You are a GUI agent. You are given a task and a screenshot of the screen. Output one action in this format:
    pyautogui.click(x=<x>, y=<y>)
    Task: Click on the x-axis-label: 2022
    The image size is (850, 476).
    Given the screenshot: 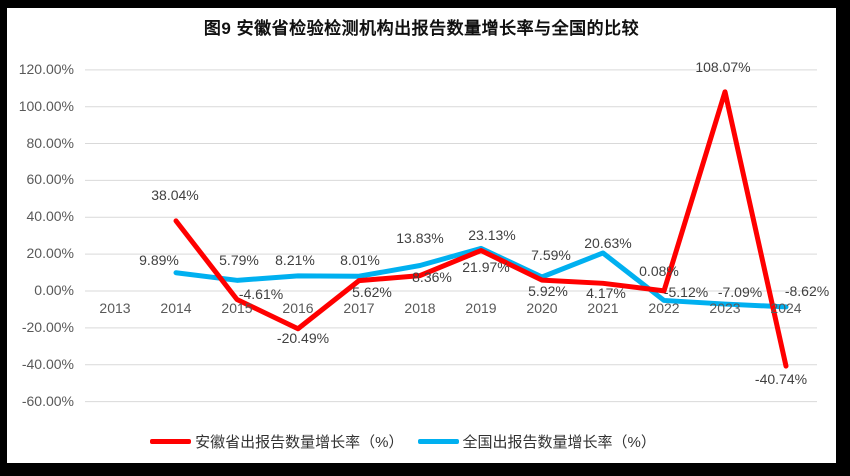 What is the action you would take?
    pyautogui.click(x=664, y=308)
    